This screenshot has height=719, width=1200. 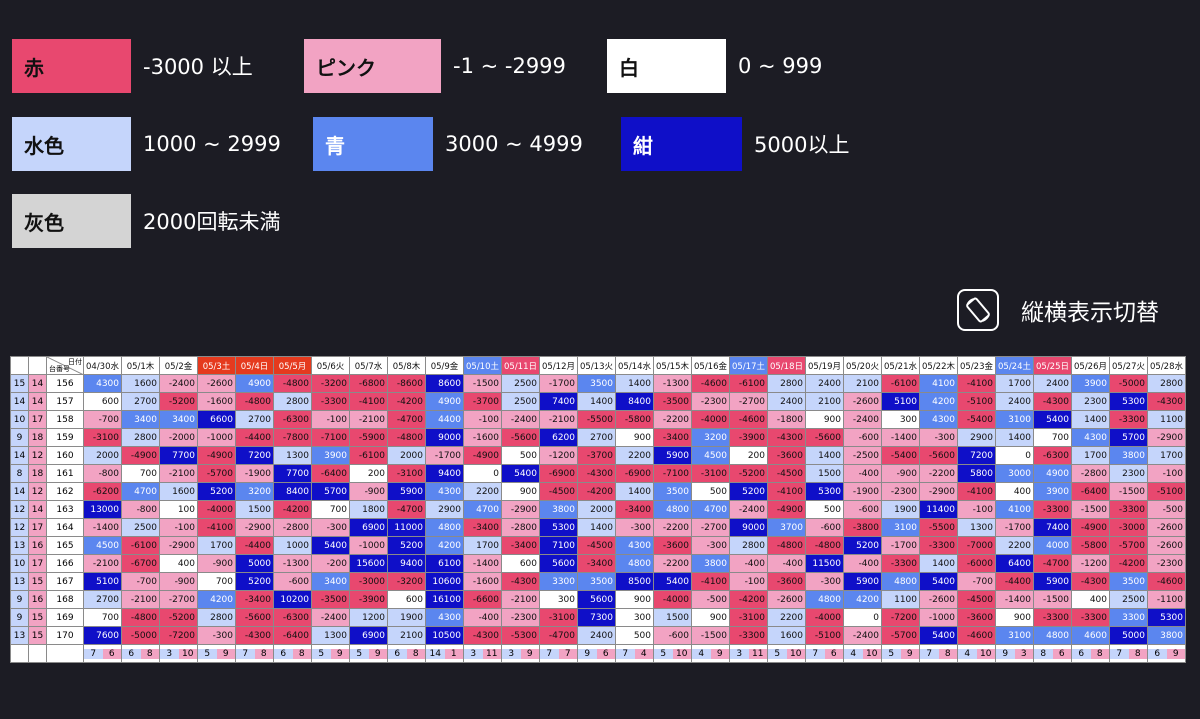 What do you see at coordinates (330, 635) in the screenshot?
I see `value-cell: 1300` at bounding box center [330, 635].